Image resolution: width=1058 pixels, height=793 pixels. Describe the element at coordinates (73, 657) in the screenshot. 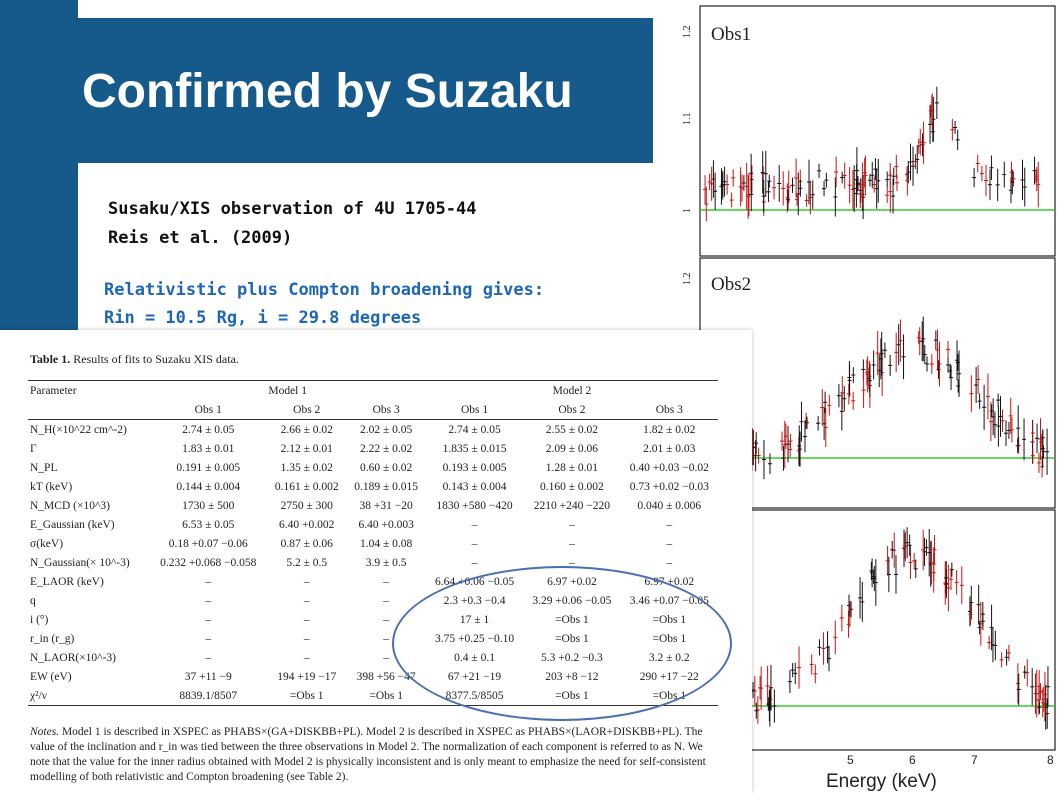

I see `parameter-cell: N_LAOR(×10^-3)` at that location.